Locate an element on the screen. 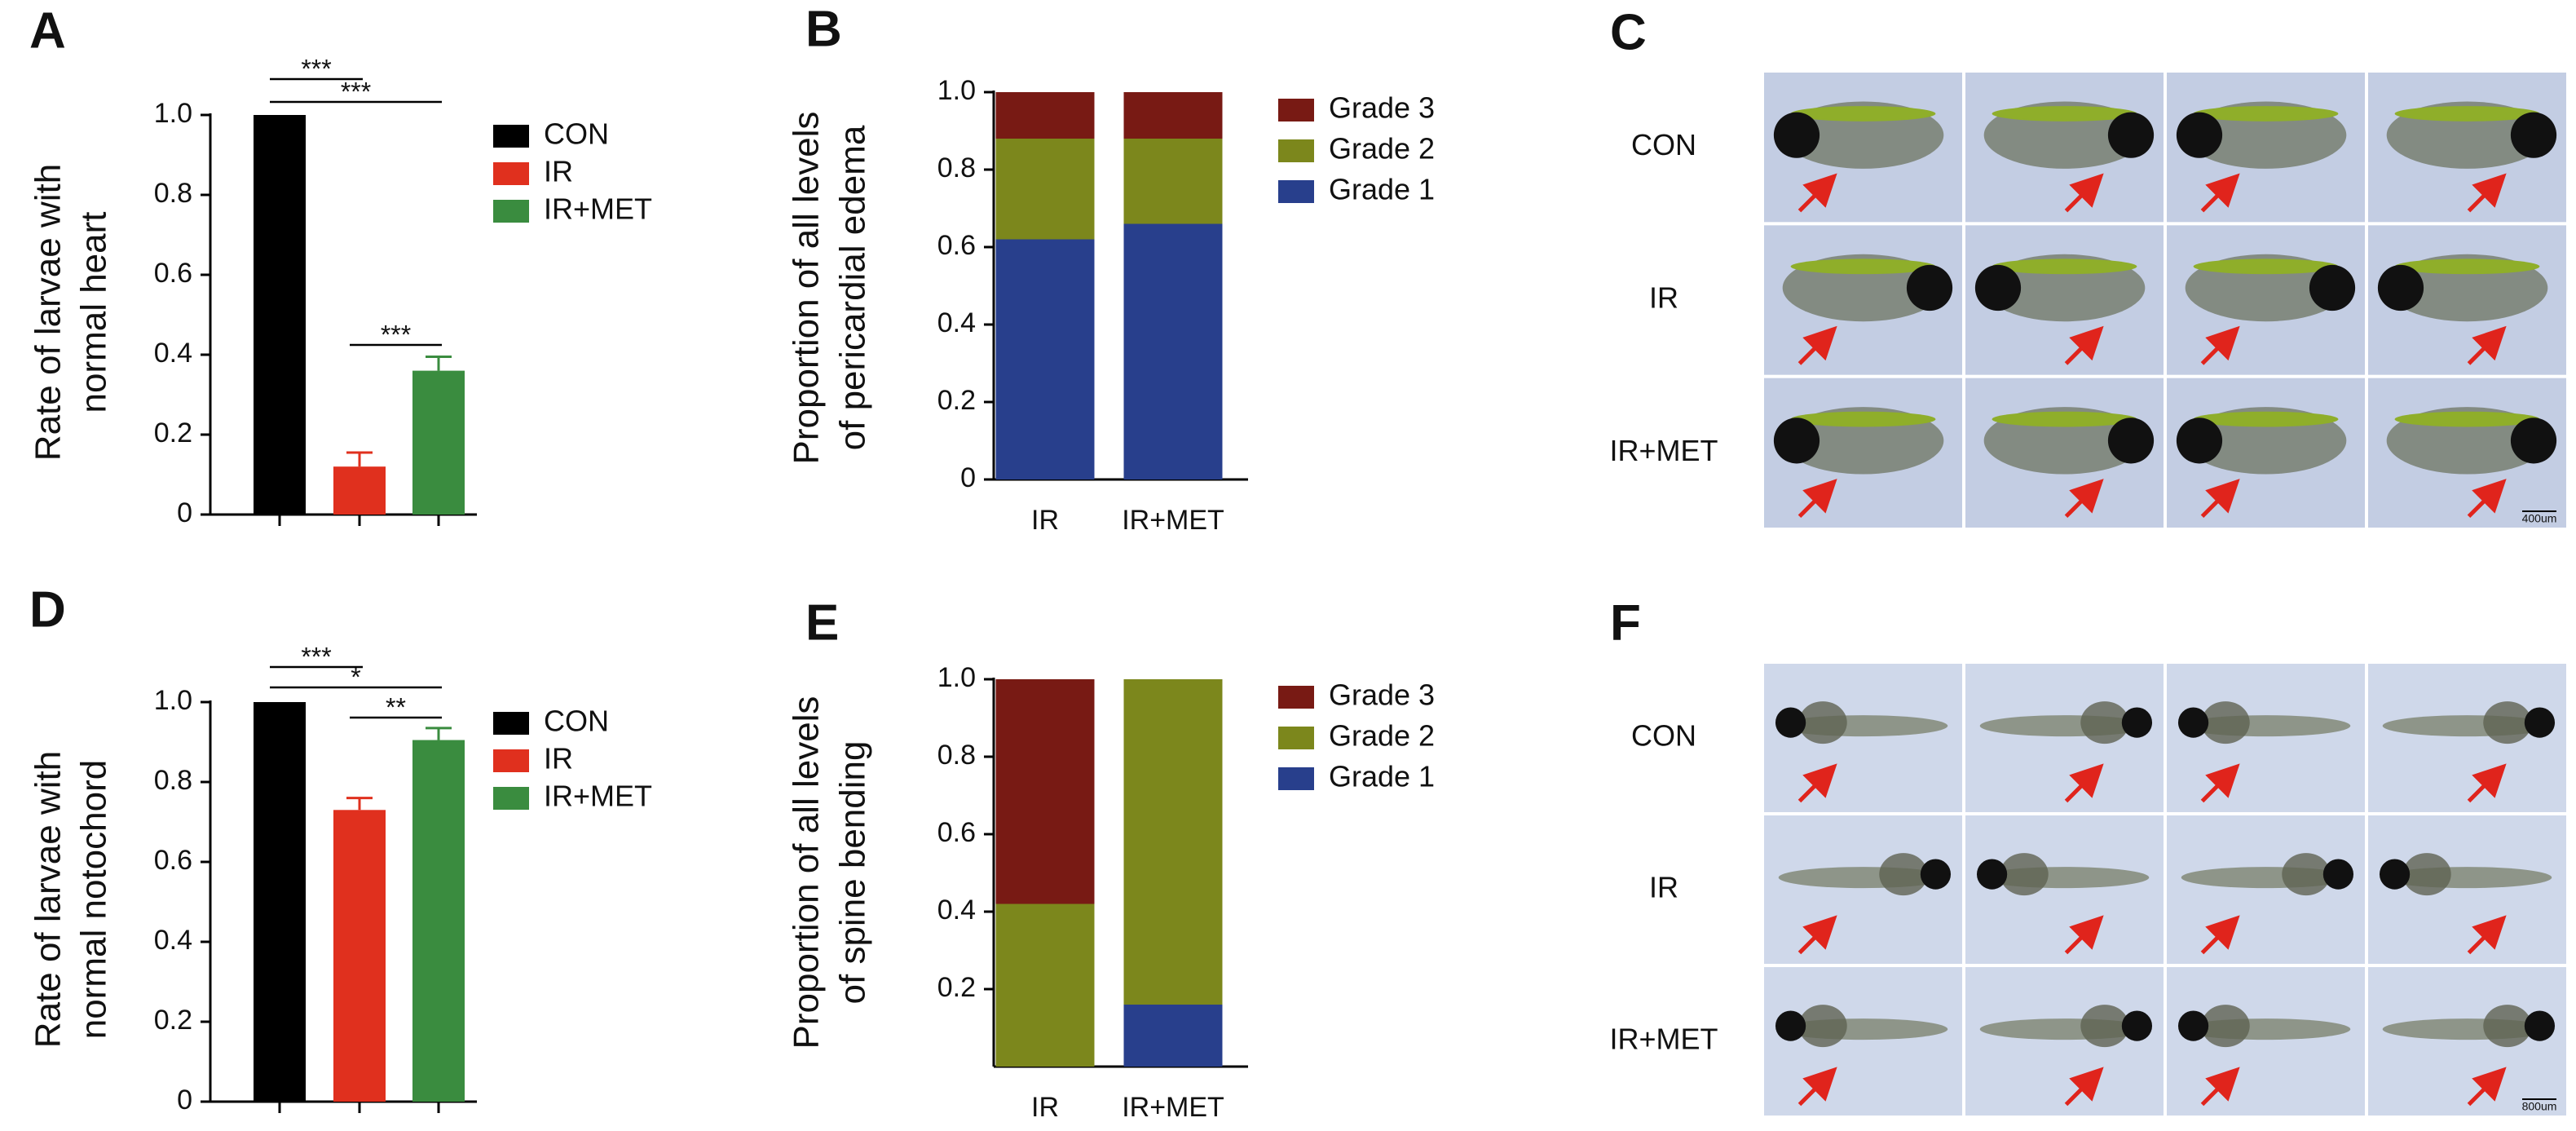  y-axis-label: normal heart is located at coordinates (94, 312).